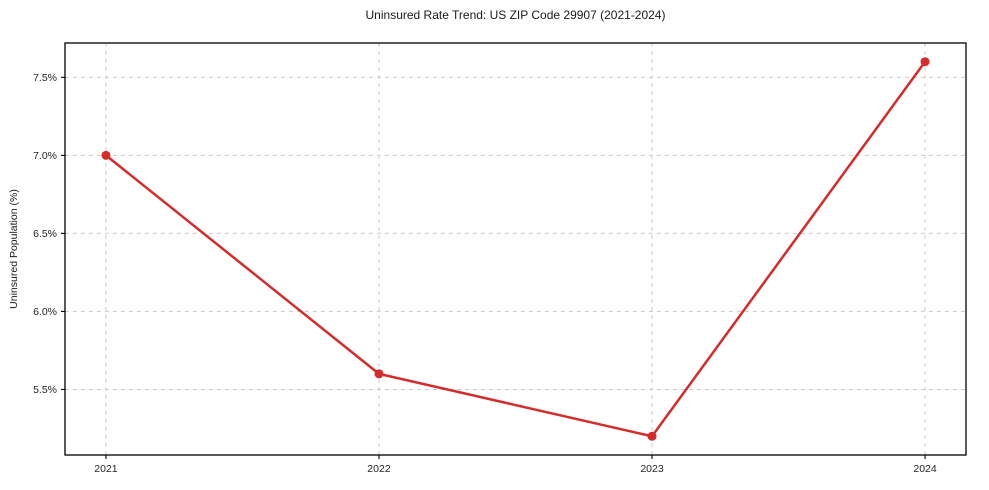 Image resolution: width=989 pixels, height=490 pixels. I want to click on data-point-2022, so click(379, 374).